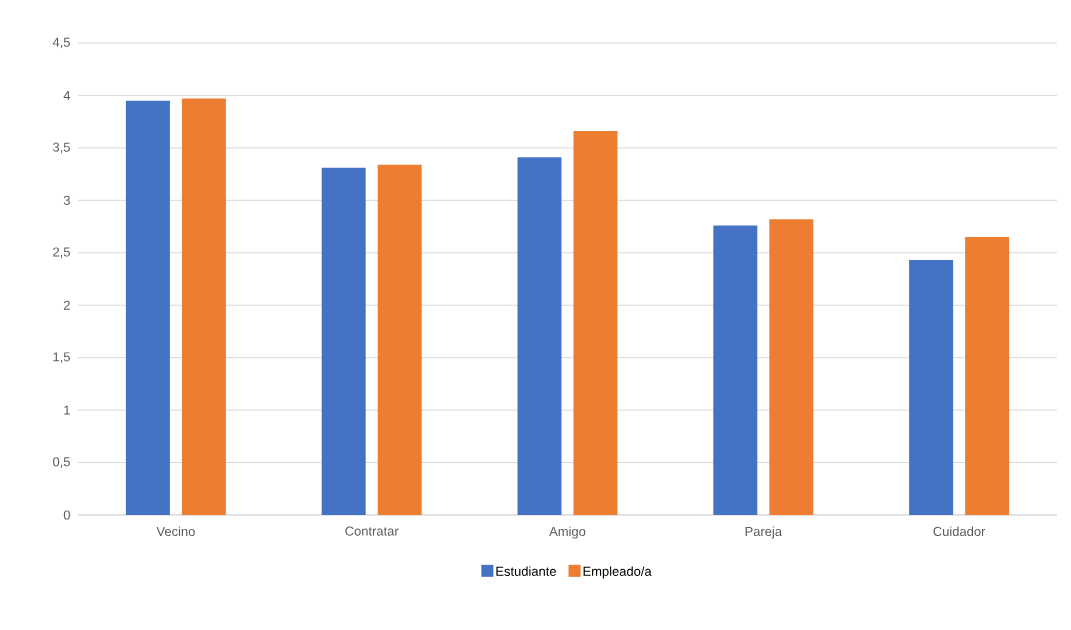 Image resolution: width=1071 pixels, height=630 pixels. Describe the element at coordinates (372, 531) in the screenshot. I see `x-tick-label: Contratar` at that location.